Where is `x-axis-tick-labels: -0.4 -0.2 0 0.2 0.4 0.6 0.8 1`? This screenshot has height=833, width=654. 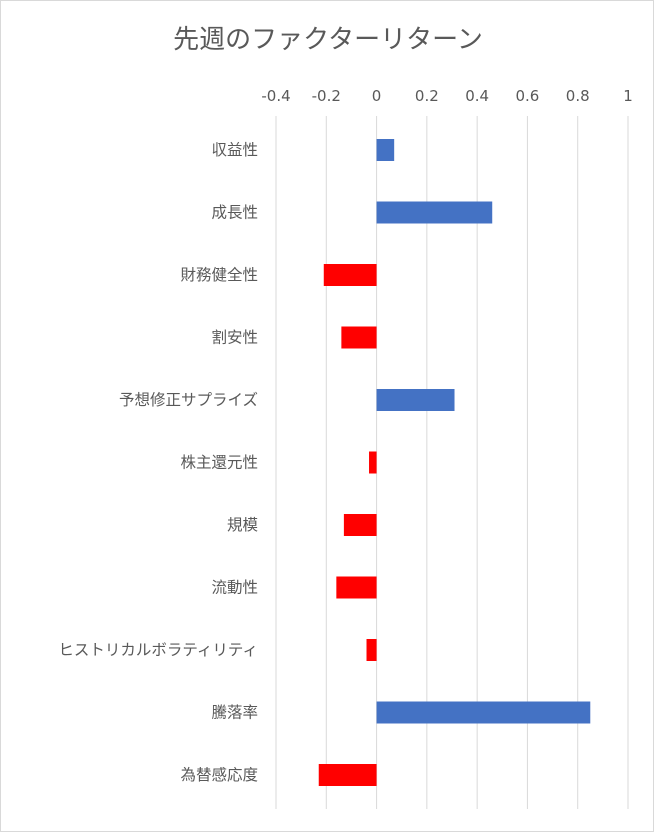 x-axis-tick-labels: -0.4 -0.2 0 0.2 0.4 0.6 0.8 1 is located at coordinates (446, 96).